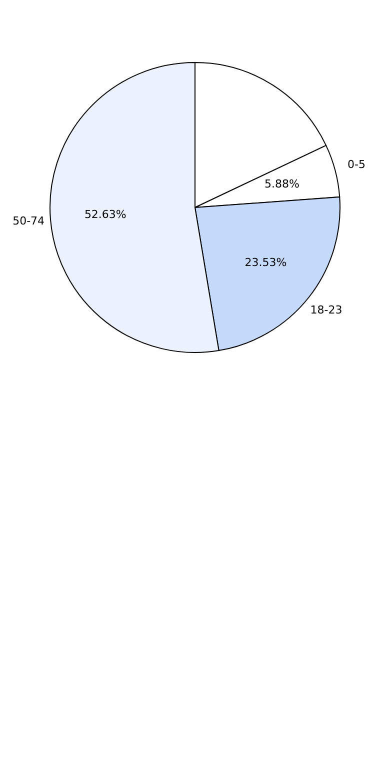 This screenshot has height=780, width=390. I want to click on data-label: 52.63%, so click(105, 214).